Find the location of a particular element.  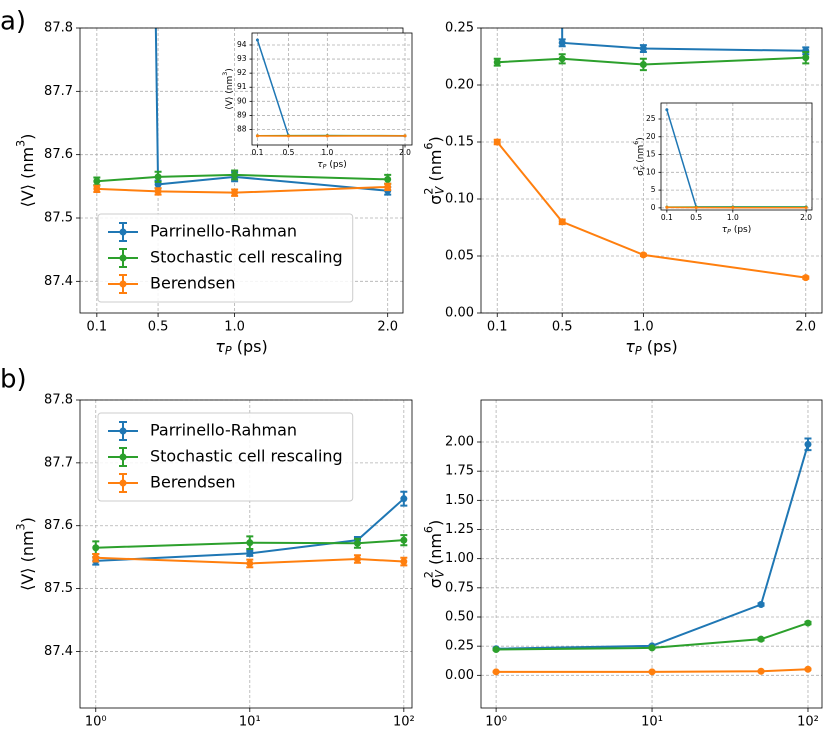

plot-frame is located at coordinates (736, 156).